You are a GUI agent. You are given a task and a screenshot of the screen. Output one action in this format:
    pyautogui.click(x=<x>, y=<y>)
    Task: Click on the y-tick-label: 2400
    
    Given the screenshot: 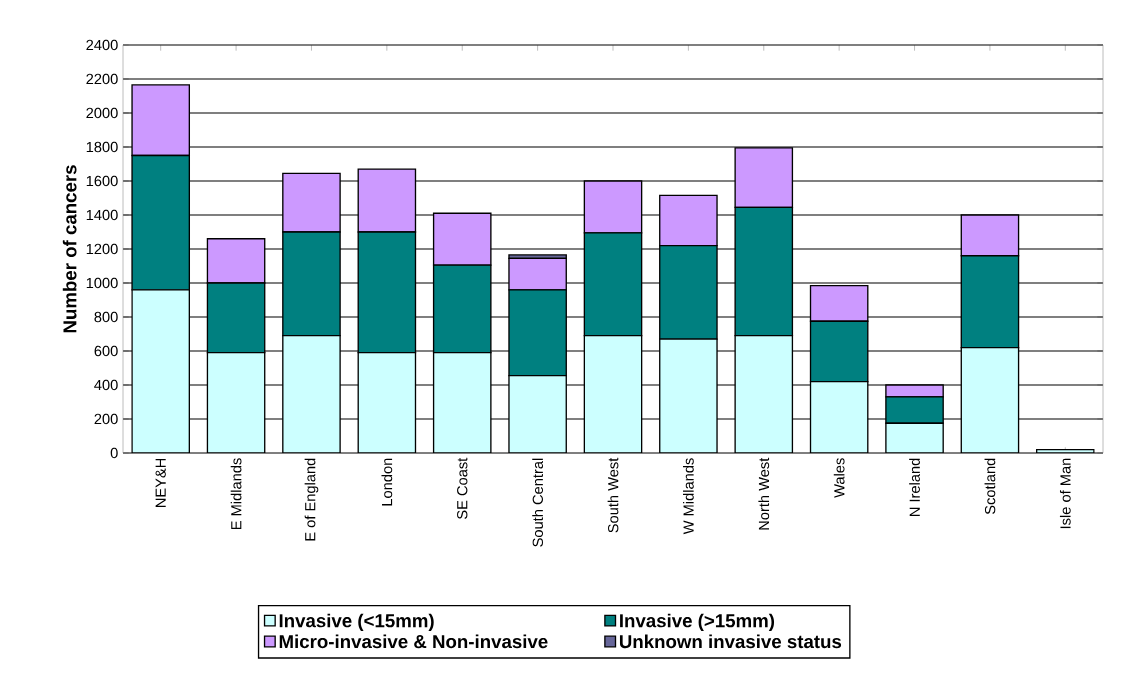 What is the action you would take?
    pyautogui.click(x=102, y=45)
    